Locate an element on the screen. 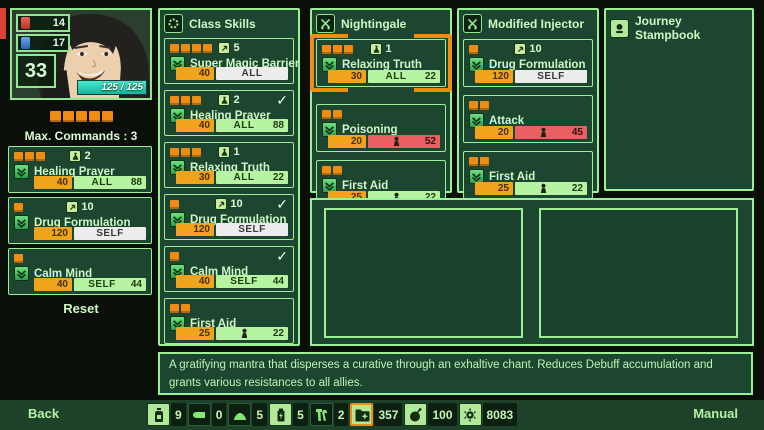  skill-card: 2 Healing Prayer 40 ALL 88 is located at coordinates (80, 169).